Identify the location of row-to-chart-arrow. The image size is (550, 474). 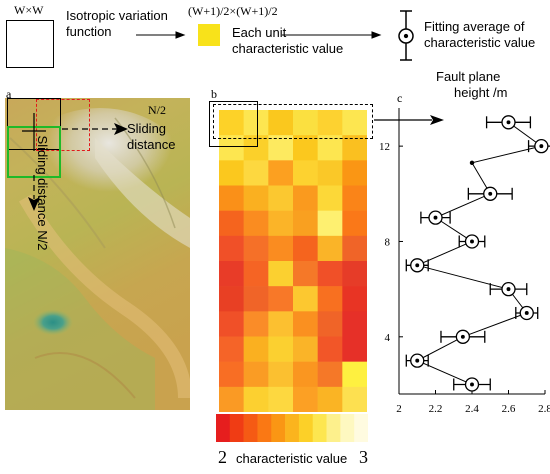
(409, 120).